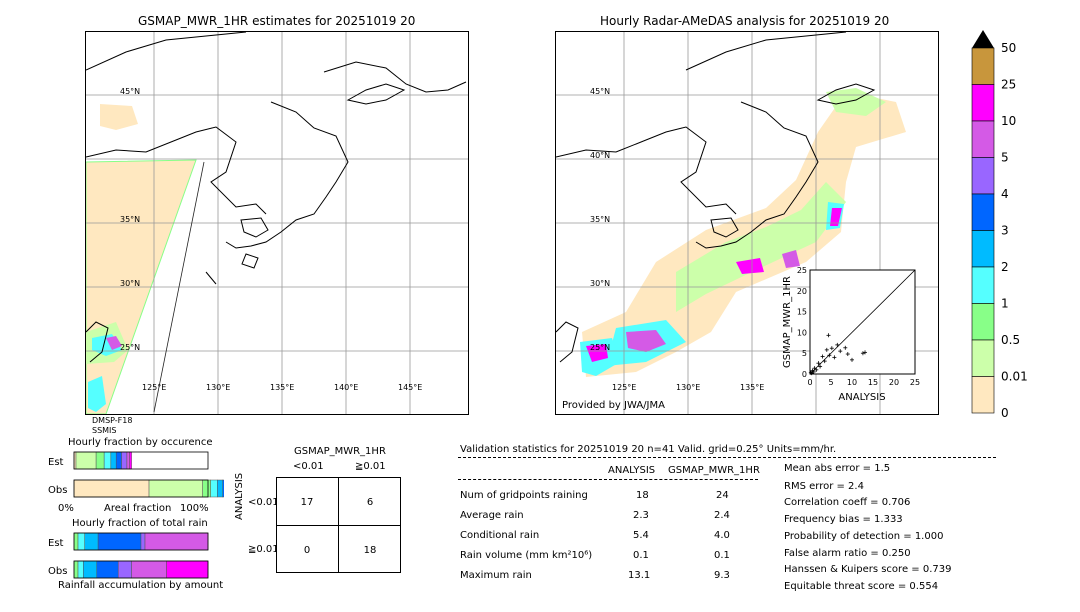 The image size is (1080, 612). I want to click on contingency-axis-label: ANALYSIS, so click(239, 496).